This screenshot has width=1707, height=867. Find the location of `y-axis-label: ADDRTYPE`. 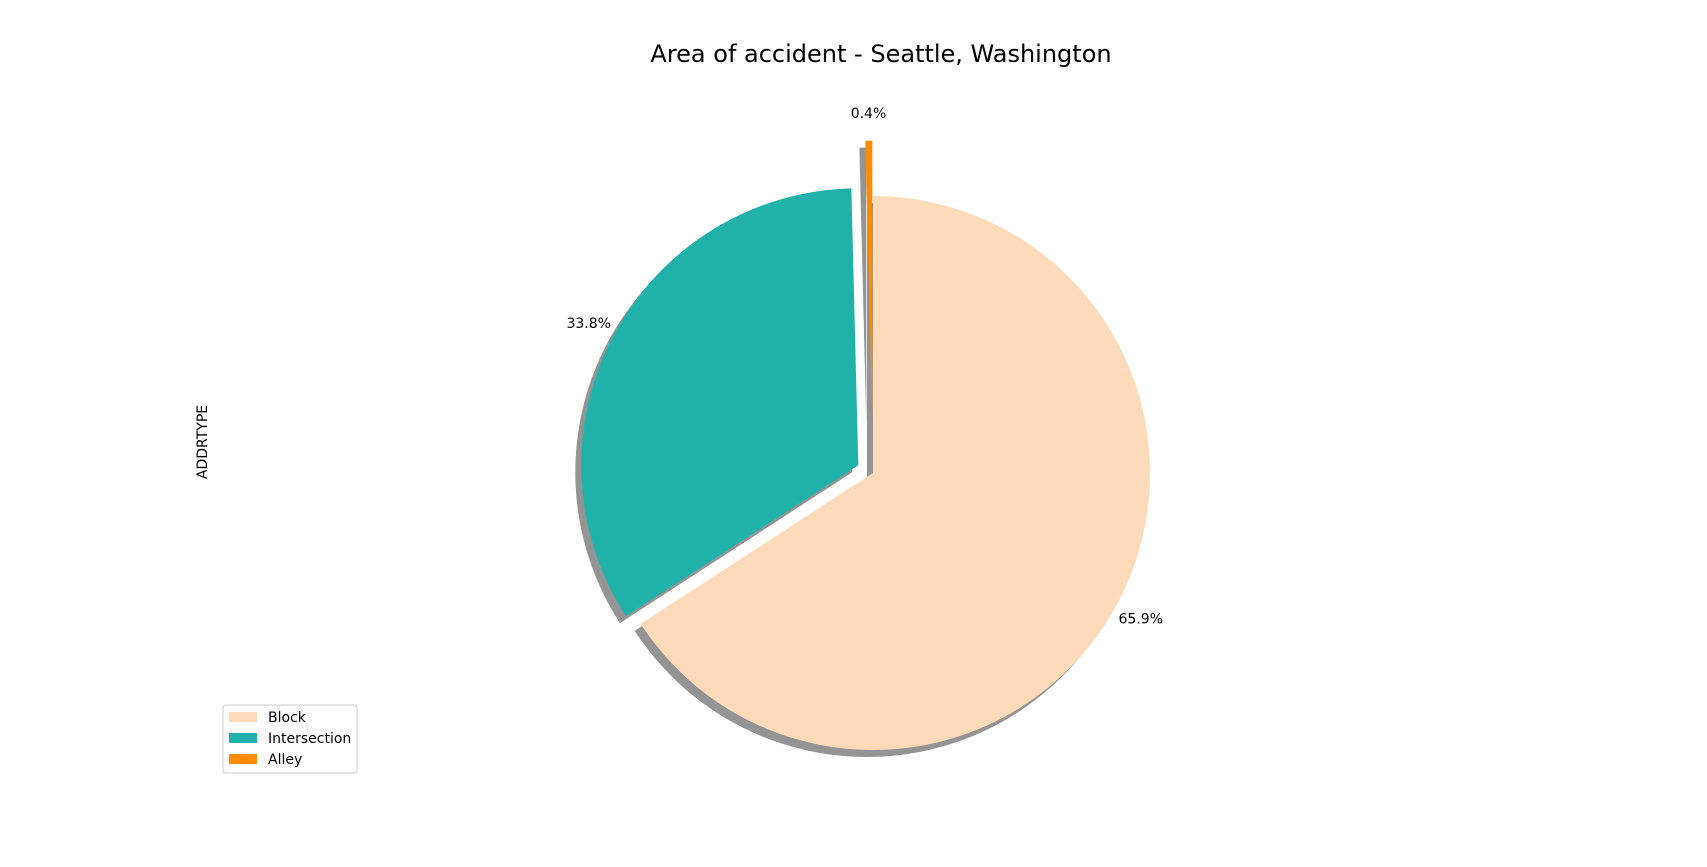

y-axis-label: ADDRTYPE is located at coordinates (203, 442).